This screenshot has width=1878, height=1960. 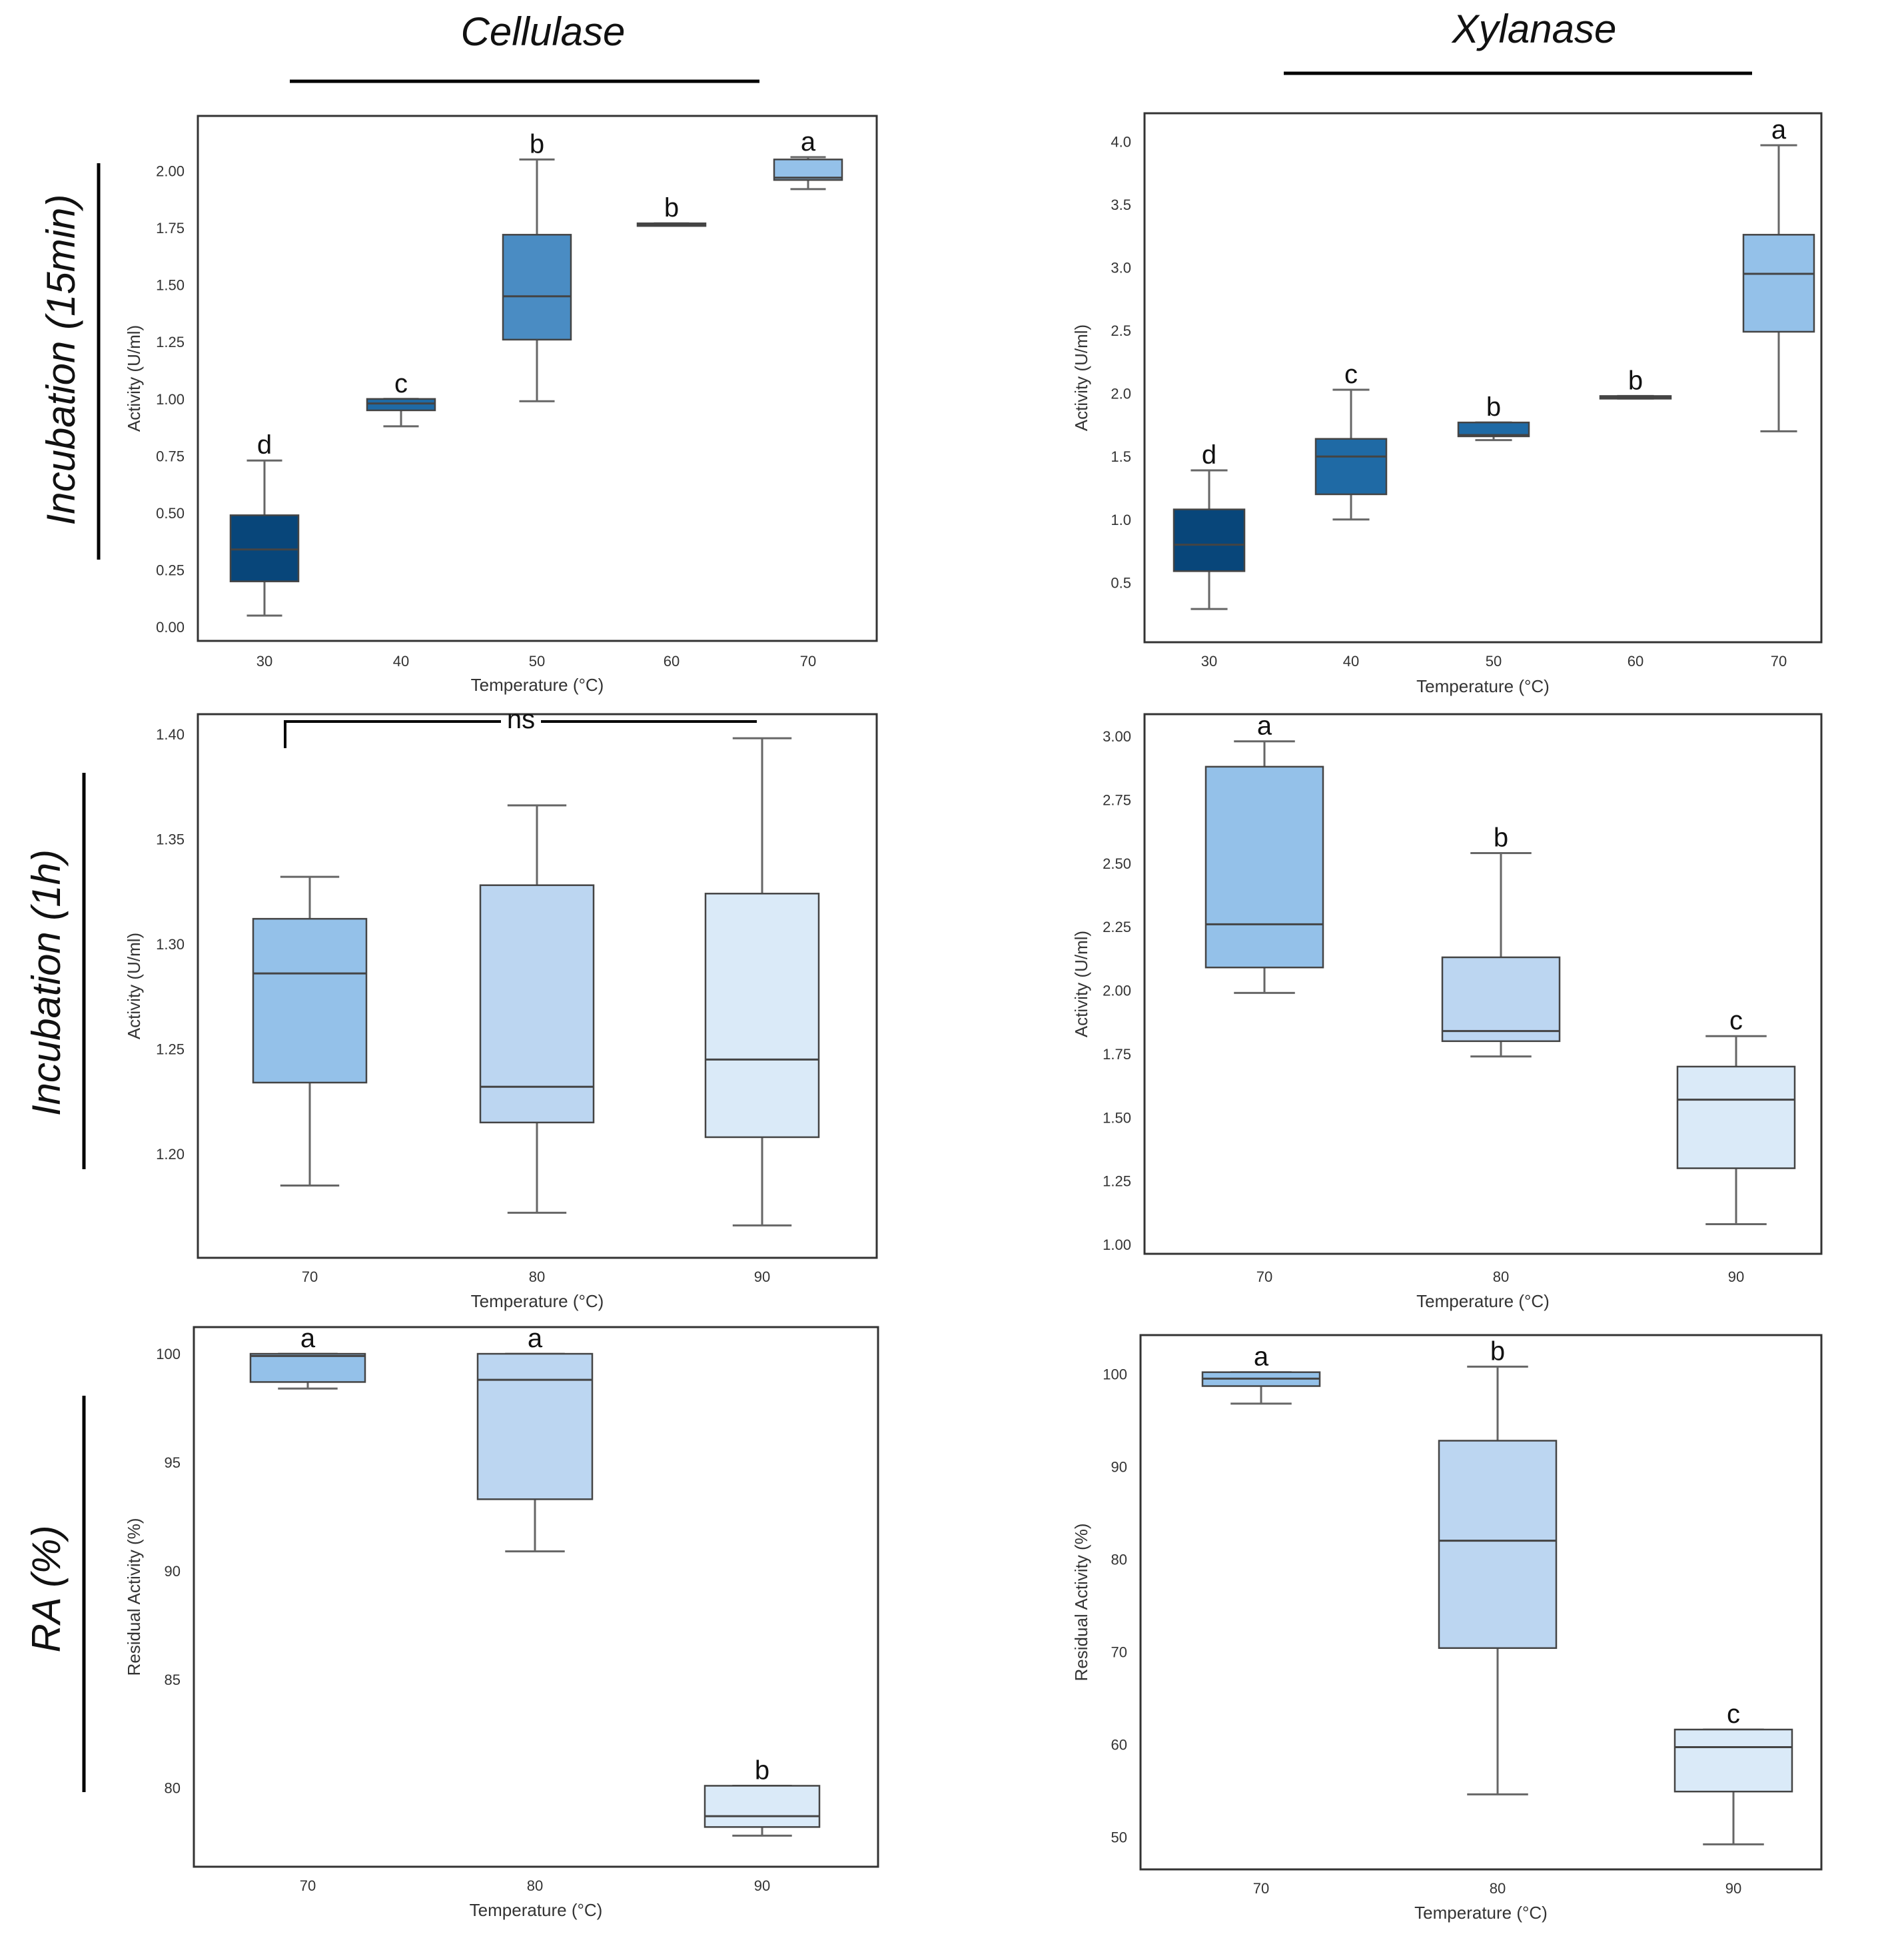 I want to click on y-tick-label: 1.25, so click(x=170, y=1049).